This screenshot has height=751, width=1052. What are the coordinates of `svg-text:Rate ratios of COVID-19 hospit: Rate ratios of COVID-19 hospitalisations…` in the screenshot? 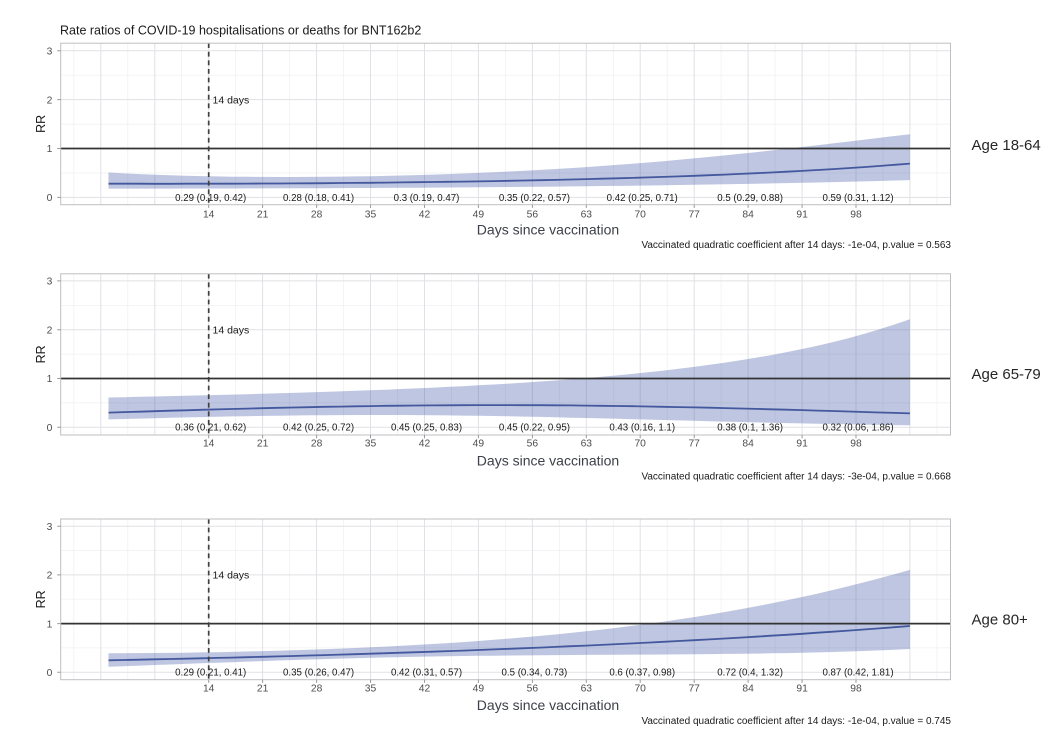 It's located at (240, 31).